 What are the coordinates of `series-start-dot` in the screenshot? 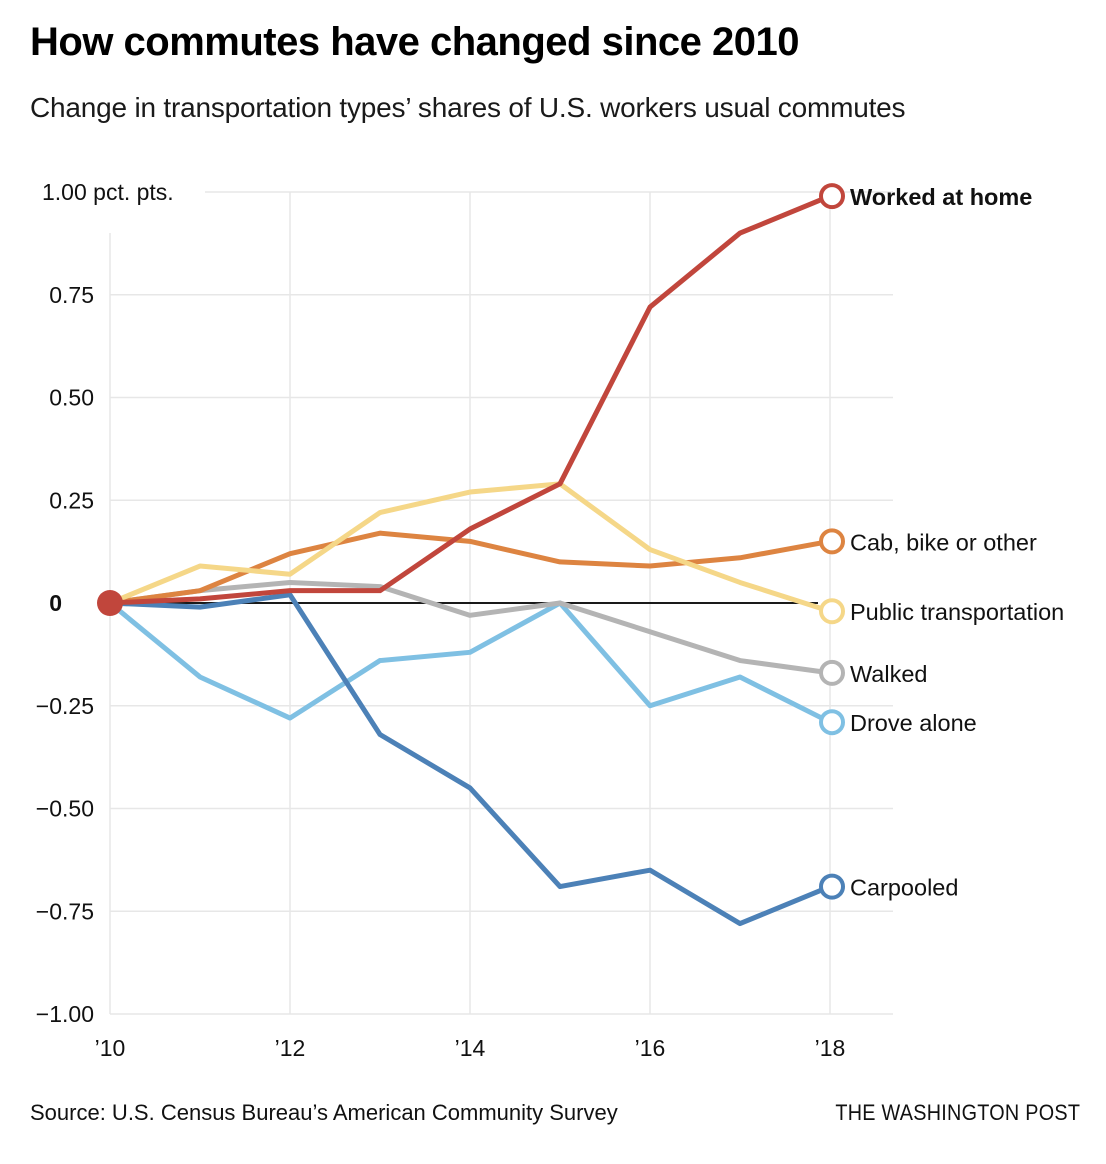 It's located at (110, 603).